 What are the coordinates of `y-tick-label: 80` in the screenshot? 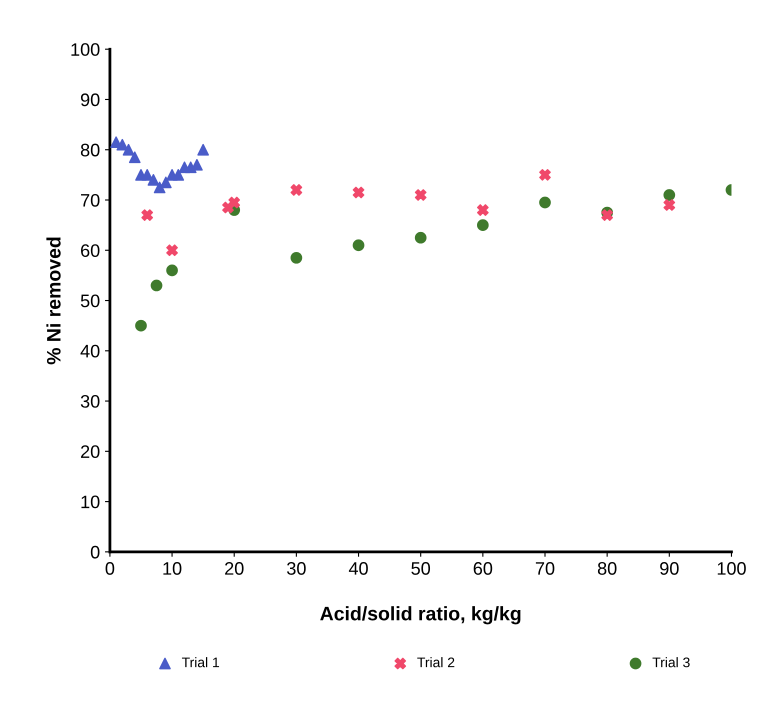 It's located at (90, 150).